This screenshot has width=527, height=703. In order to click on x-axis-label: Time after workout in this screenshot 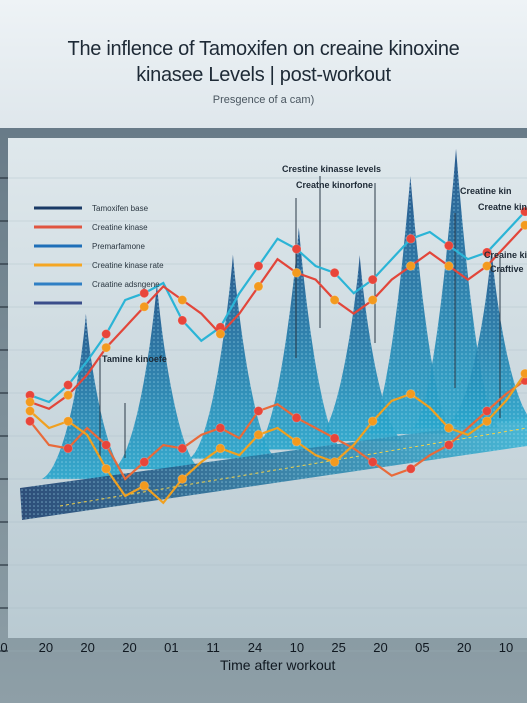, I will do `click(278, 665)`.